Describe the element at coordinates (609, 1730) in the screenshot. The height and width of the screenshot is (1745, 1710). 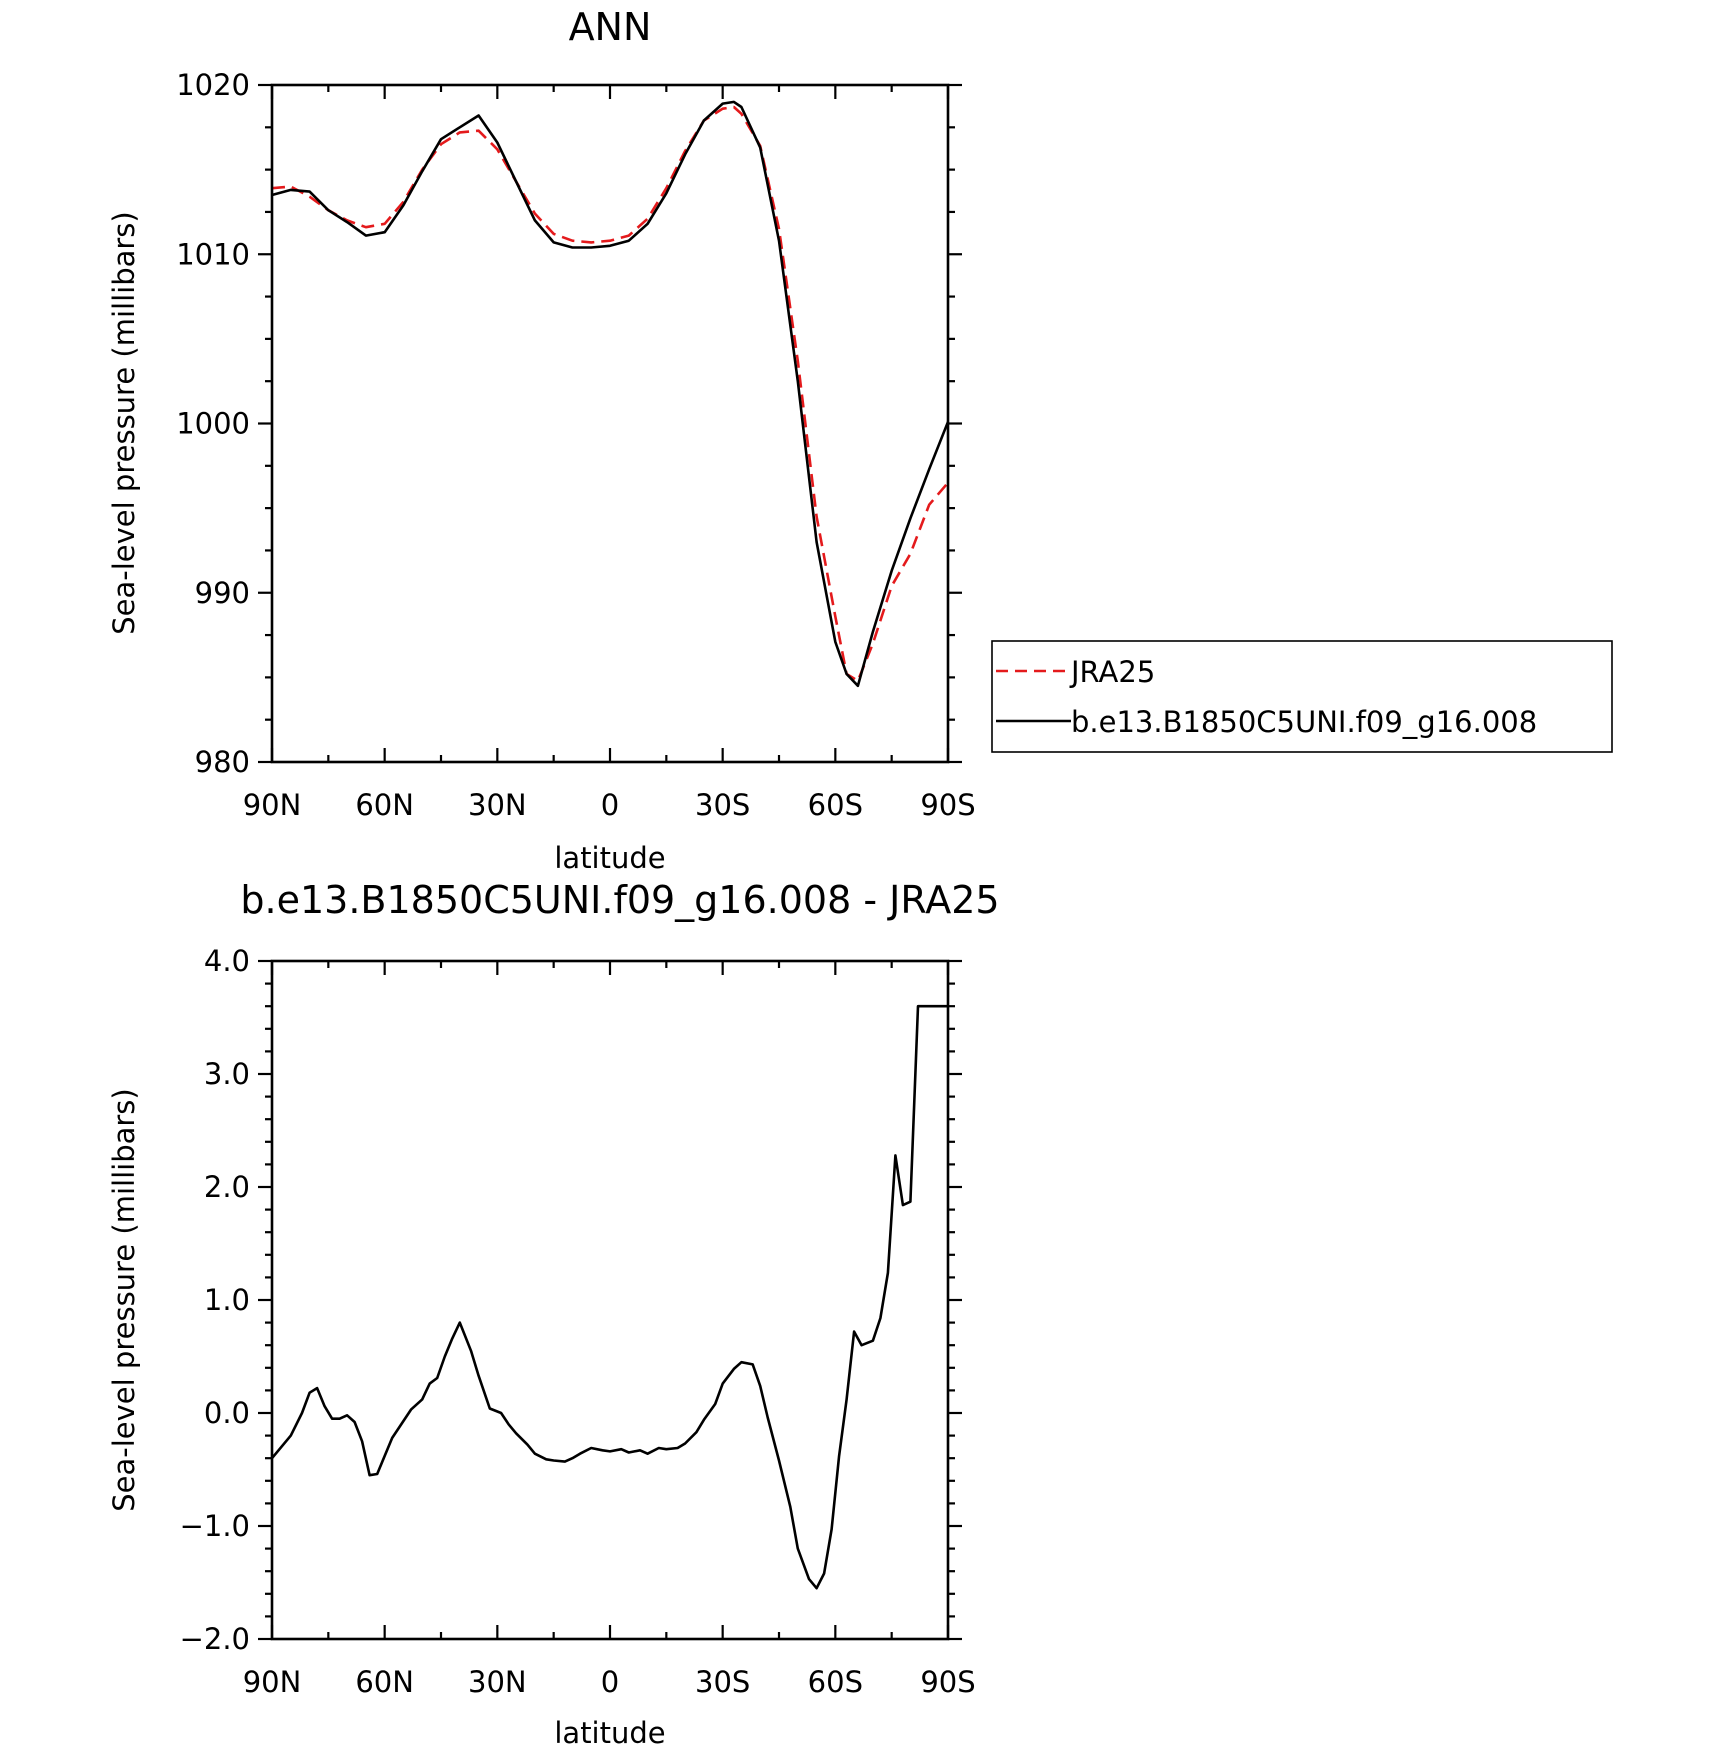
I see `bottom-x-axis-label: latitude` at that location.